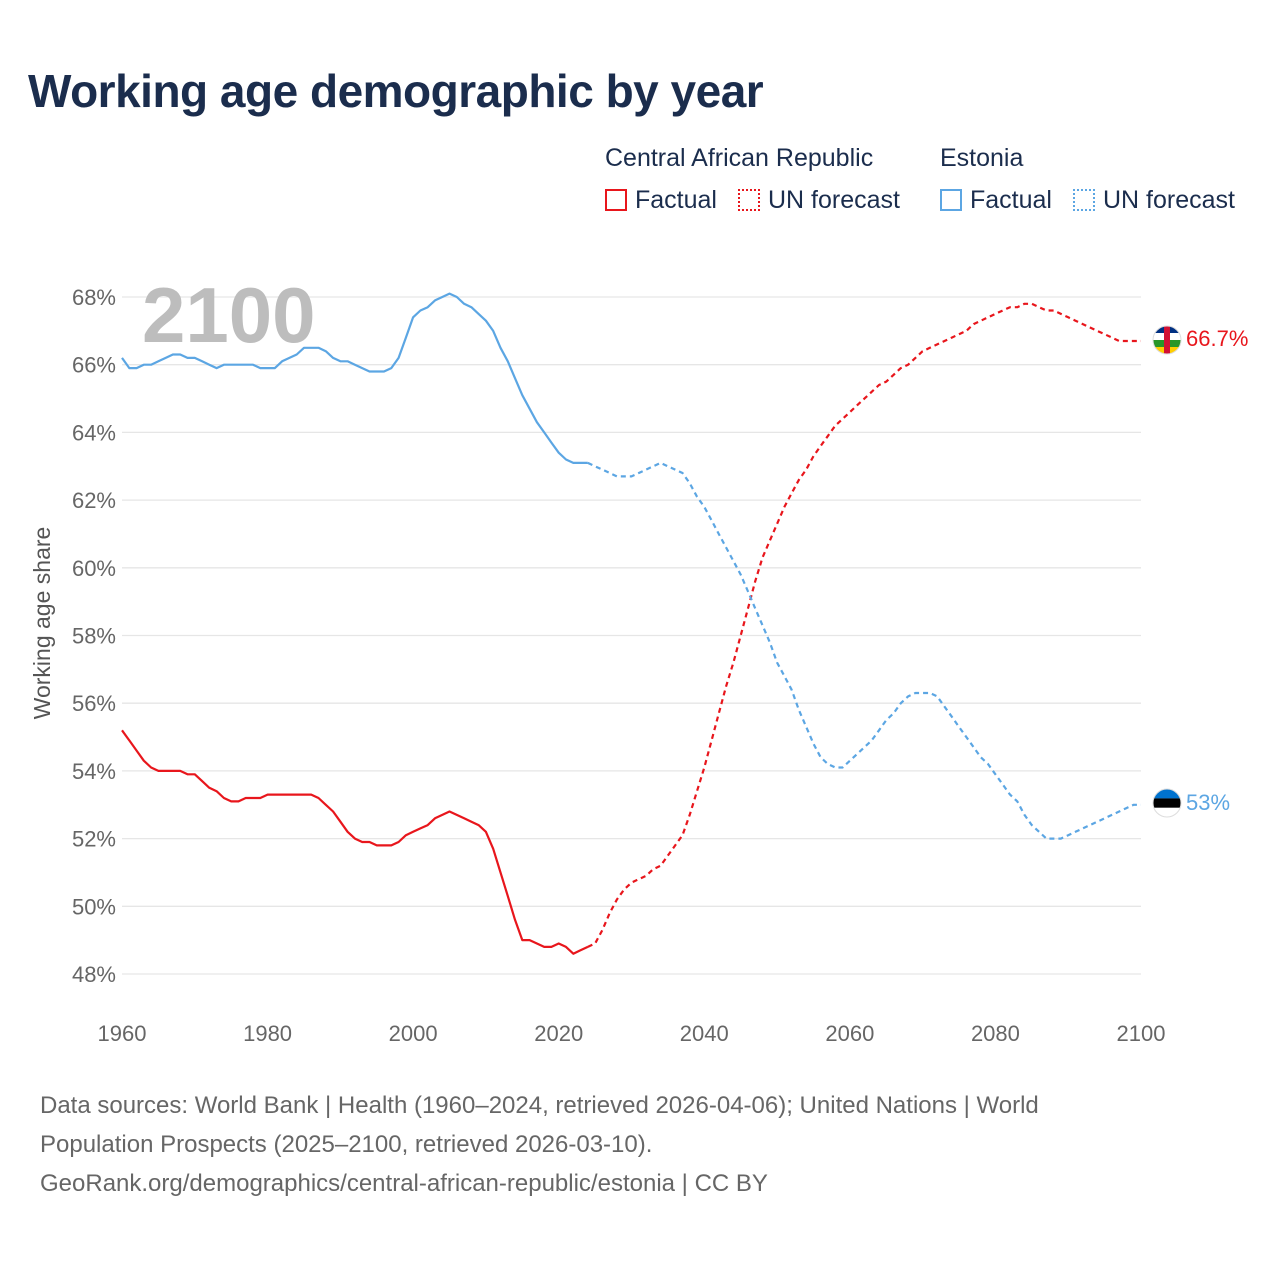 The height and width of the screenshot is (1280, 1280). What do you see at coordinates (94, 568) in the screenshot?
I see `y-tick-label: 60%` at bounding box center [94, 568].